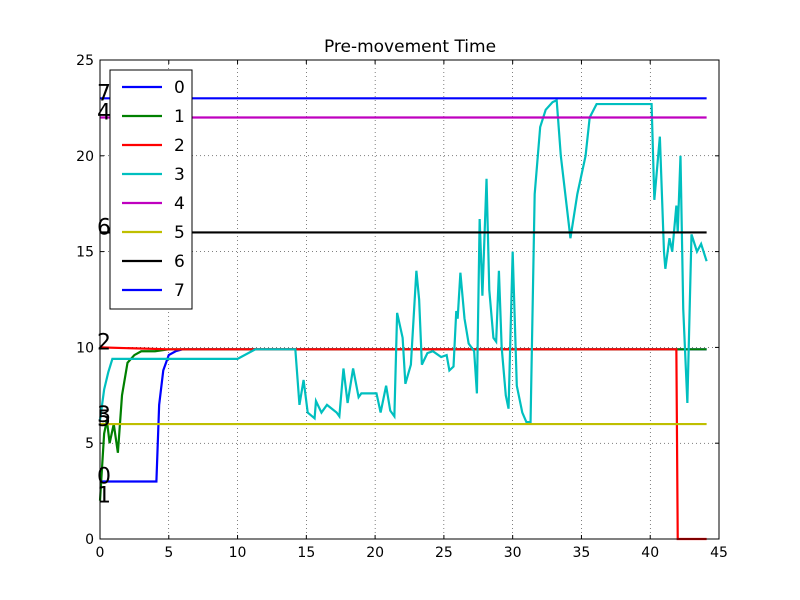 The height and width of the screenshot is (600, 800). Describe the element at coordinates (168, 553) in the screenshot. I see `x-tick-label: 5` at that location.